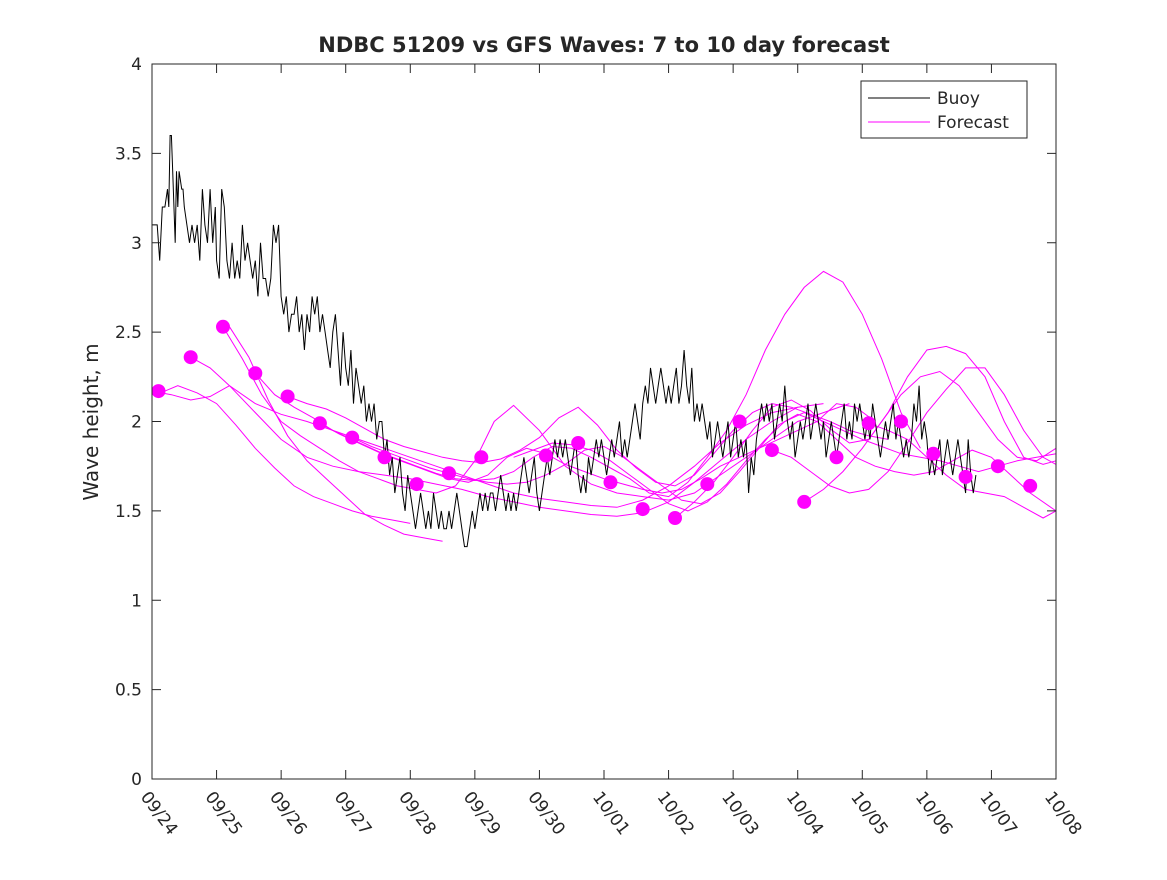 Image resolution: width=1167 pixels, height=880 pixels. Describe the element at coordinates (136, 244) in the screenshot. I see `y-tick-label: 3` at that location.